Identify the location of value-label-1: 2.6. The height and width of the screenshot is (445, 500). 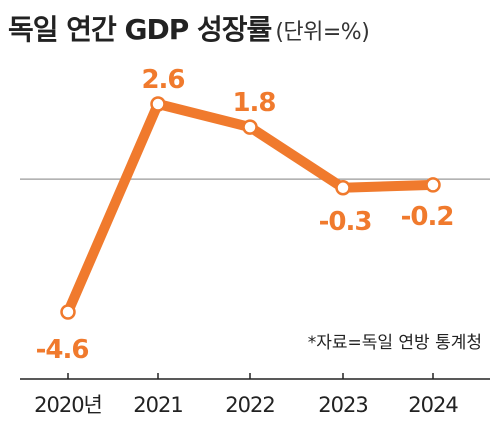
(162, 80).